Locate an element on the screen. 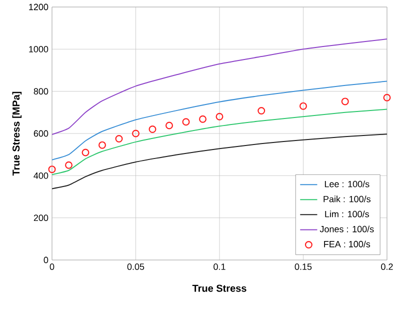 The image size is (400, 310). x-tick-label: 0 is located at coordinates (52, 267).